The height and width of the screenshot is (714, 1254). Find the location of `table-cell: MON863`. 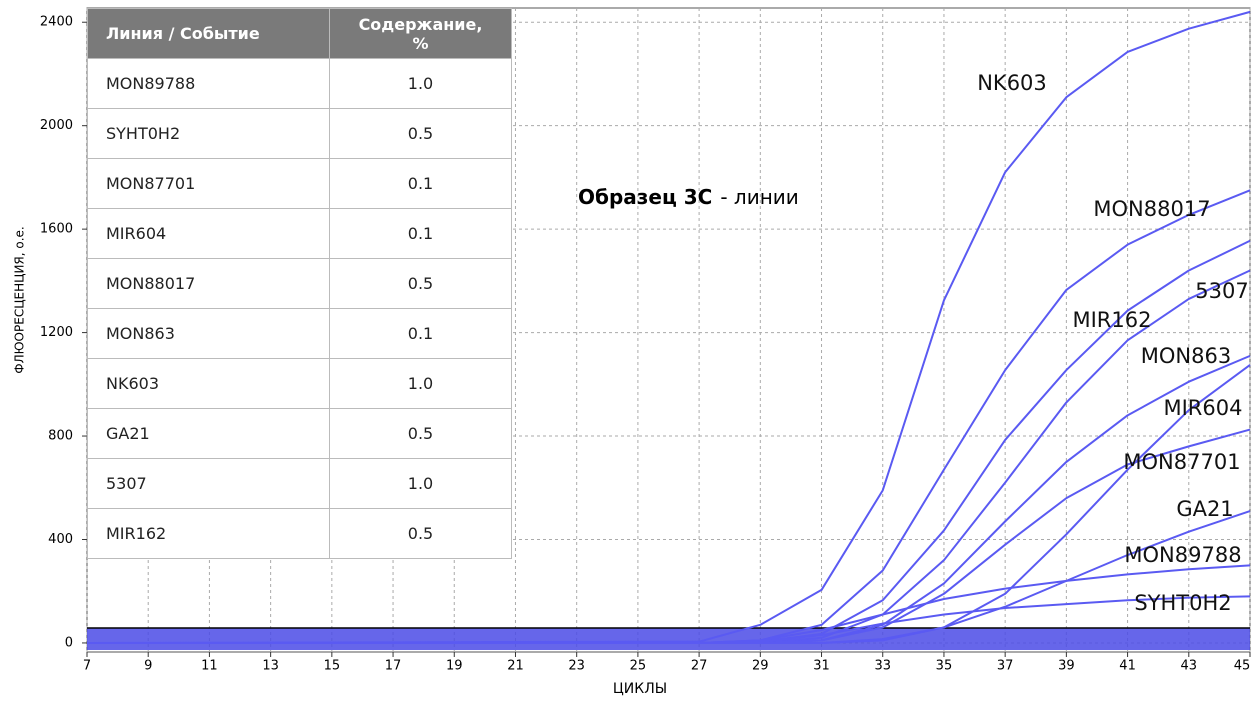

table-cell: MON863 is located at coordinates (208, 333).